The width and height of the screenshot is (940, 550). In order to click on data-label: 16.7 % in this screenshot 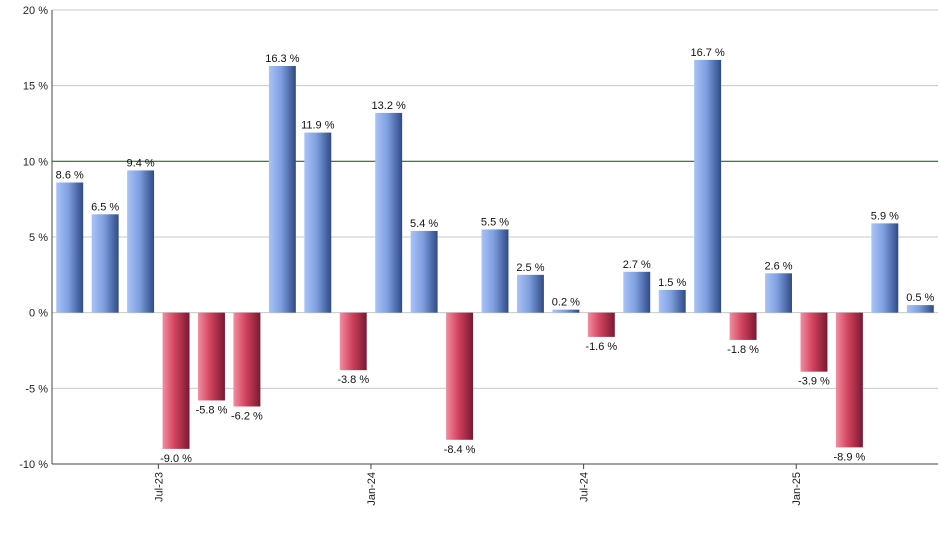, I will do `click(708, 53)`.